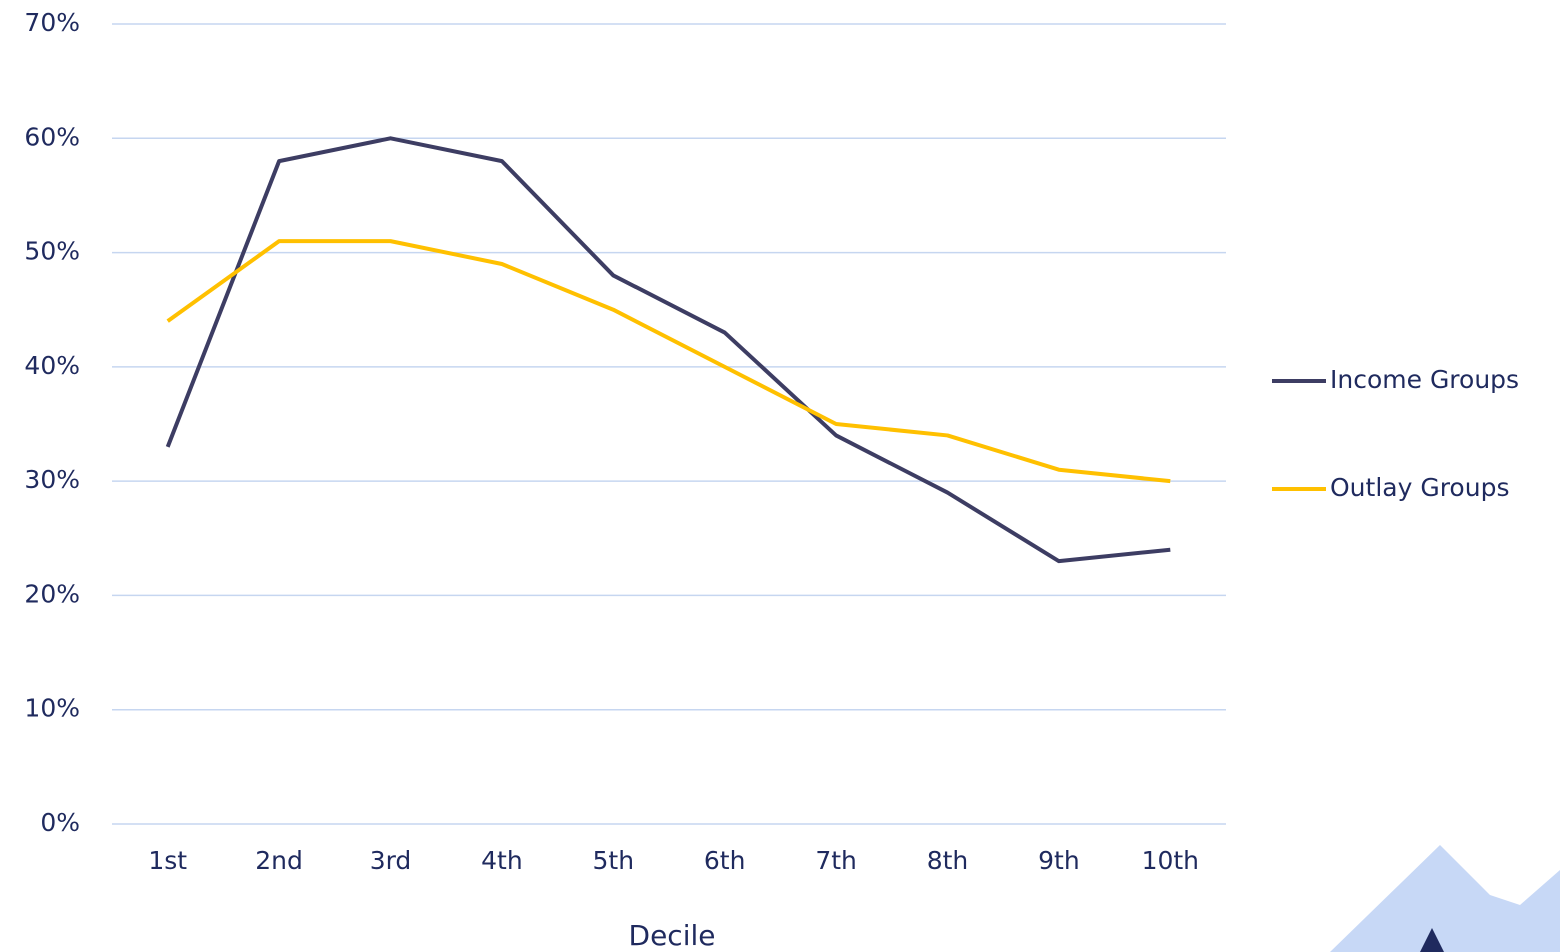 This screenshot has width=1560, height=952. I want to click on x-tick-label: 10th, so click(1170, 860).